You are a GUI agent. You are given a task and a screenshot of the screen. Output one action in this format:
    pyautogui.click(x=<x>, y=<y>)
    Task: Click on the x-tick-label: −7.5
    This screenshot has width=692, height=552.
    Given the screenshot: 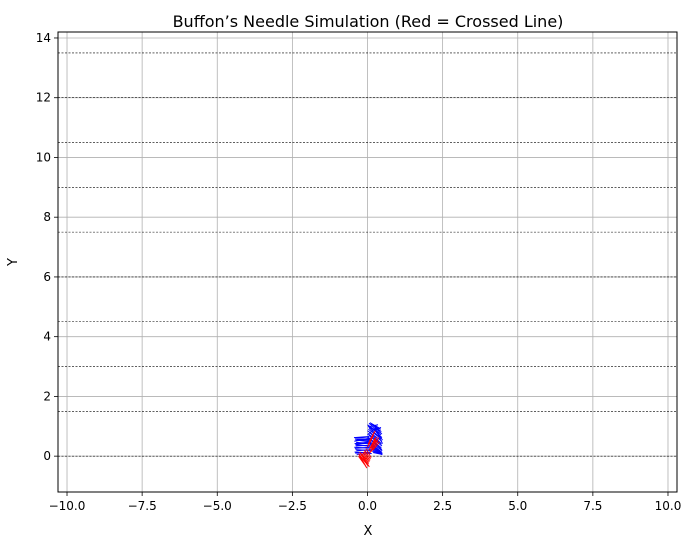 What is the action you would take?
    pyautogui.click(x=142, y=506)
    